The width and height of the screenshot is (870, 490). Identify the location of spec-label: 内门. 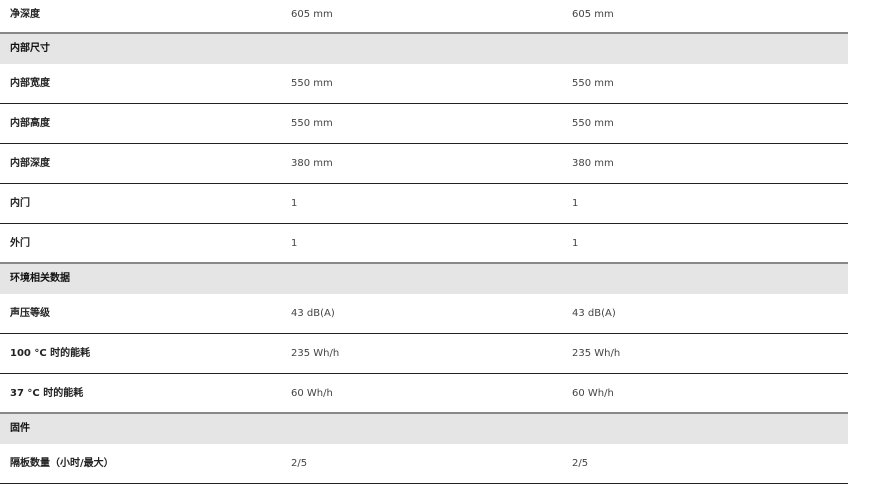
(20, 203).